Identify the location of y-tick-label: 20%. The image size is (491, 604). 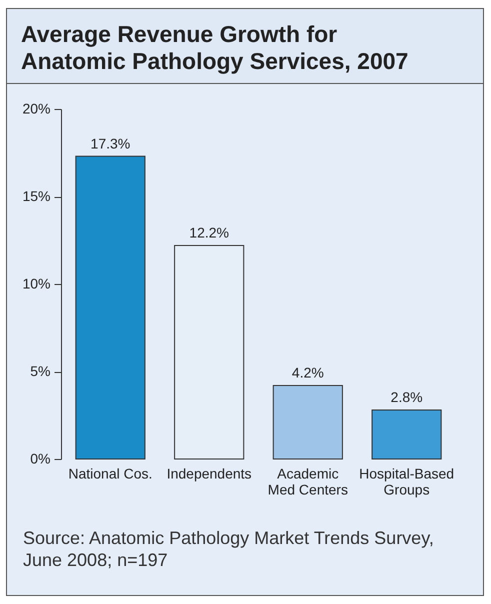
(36, 108).